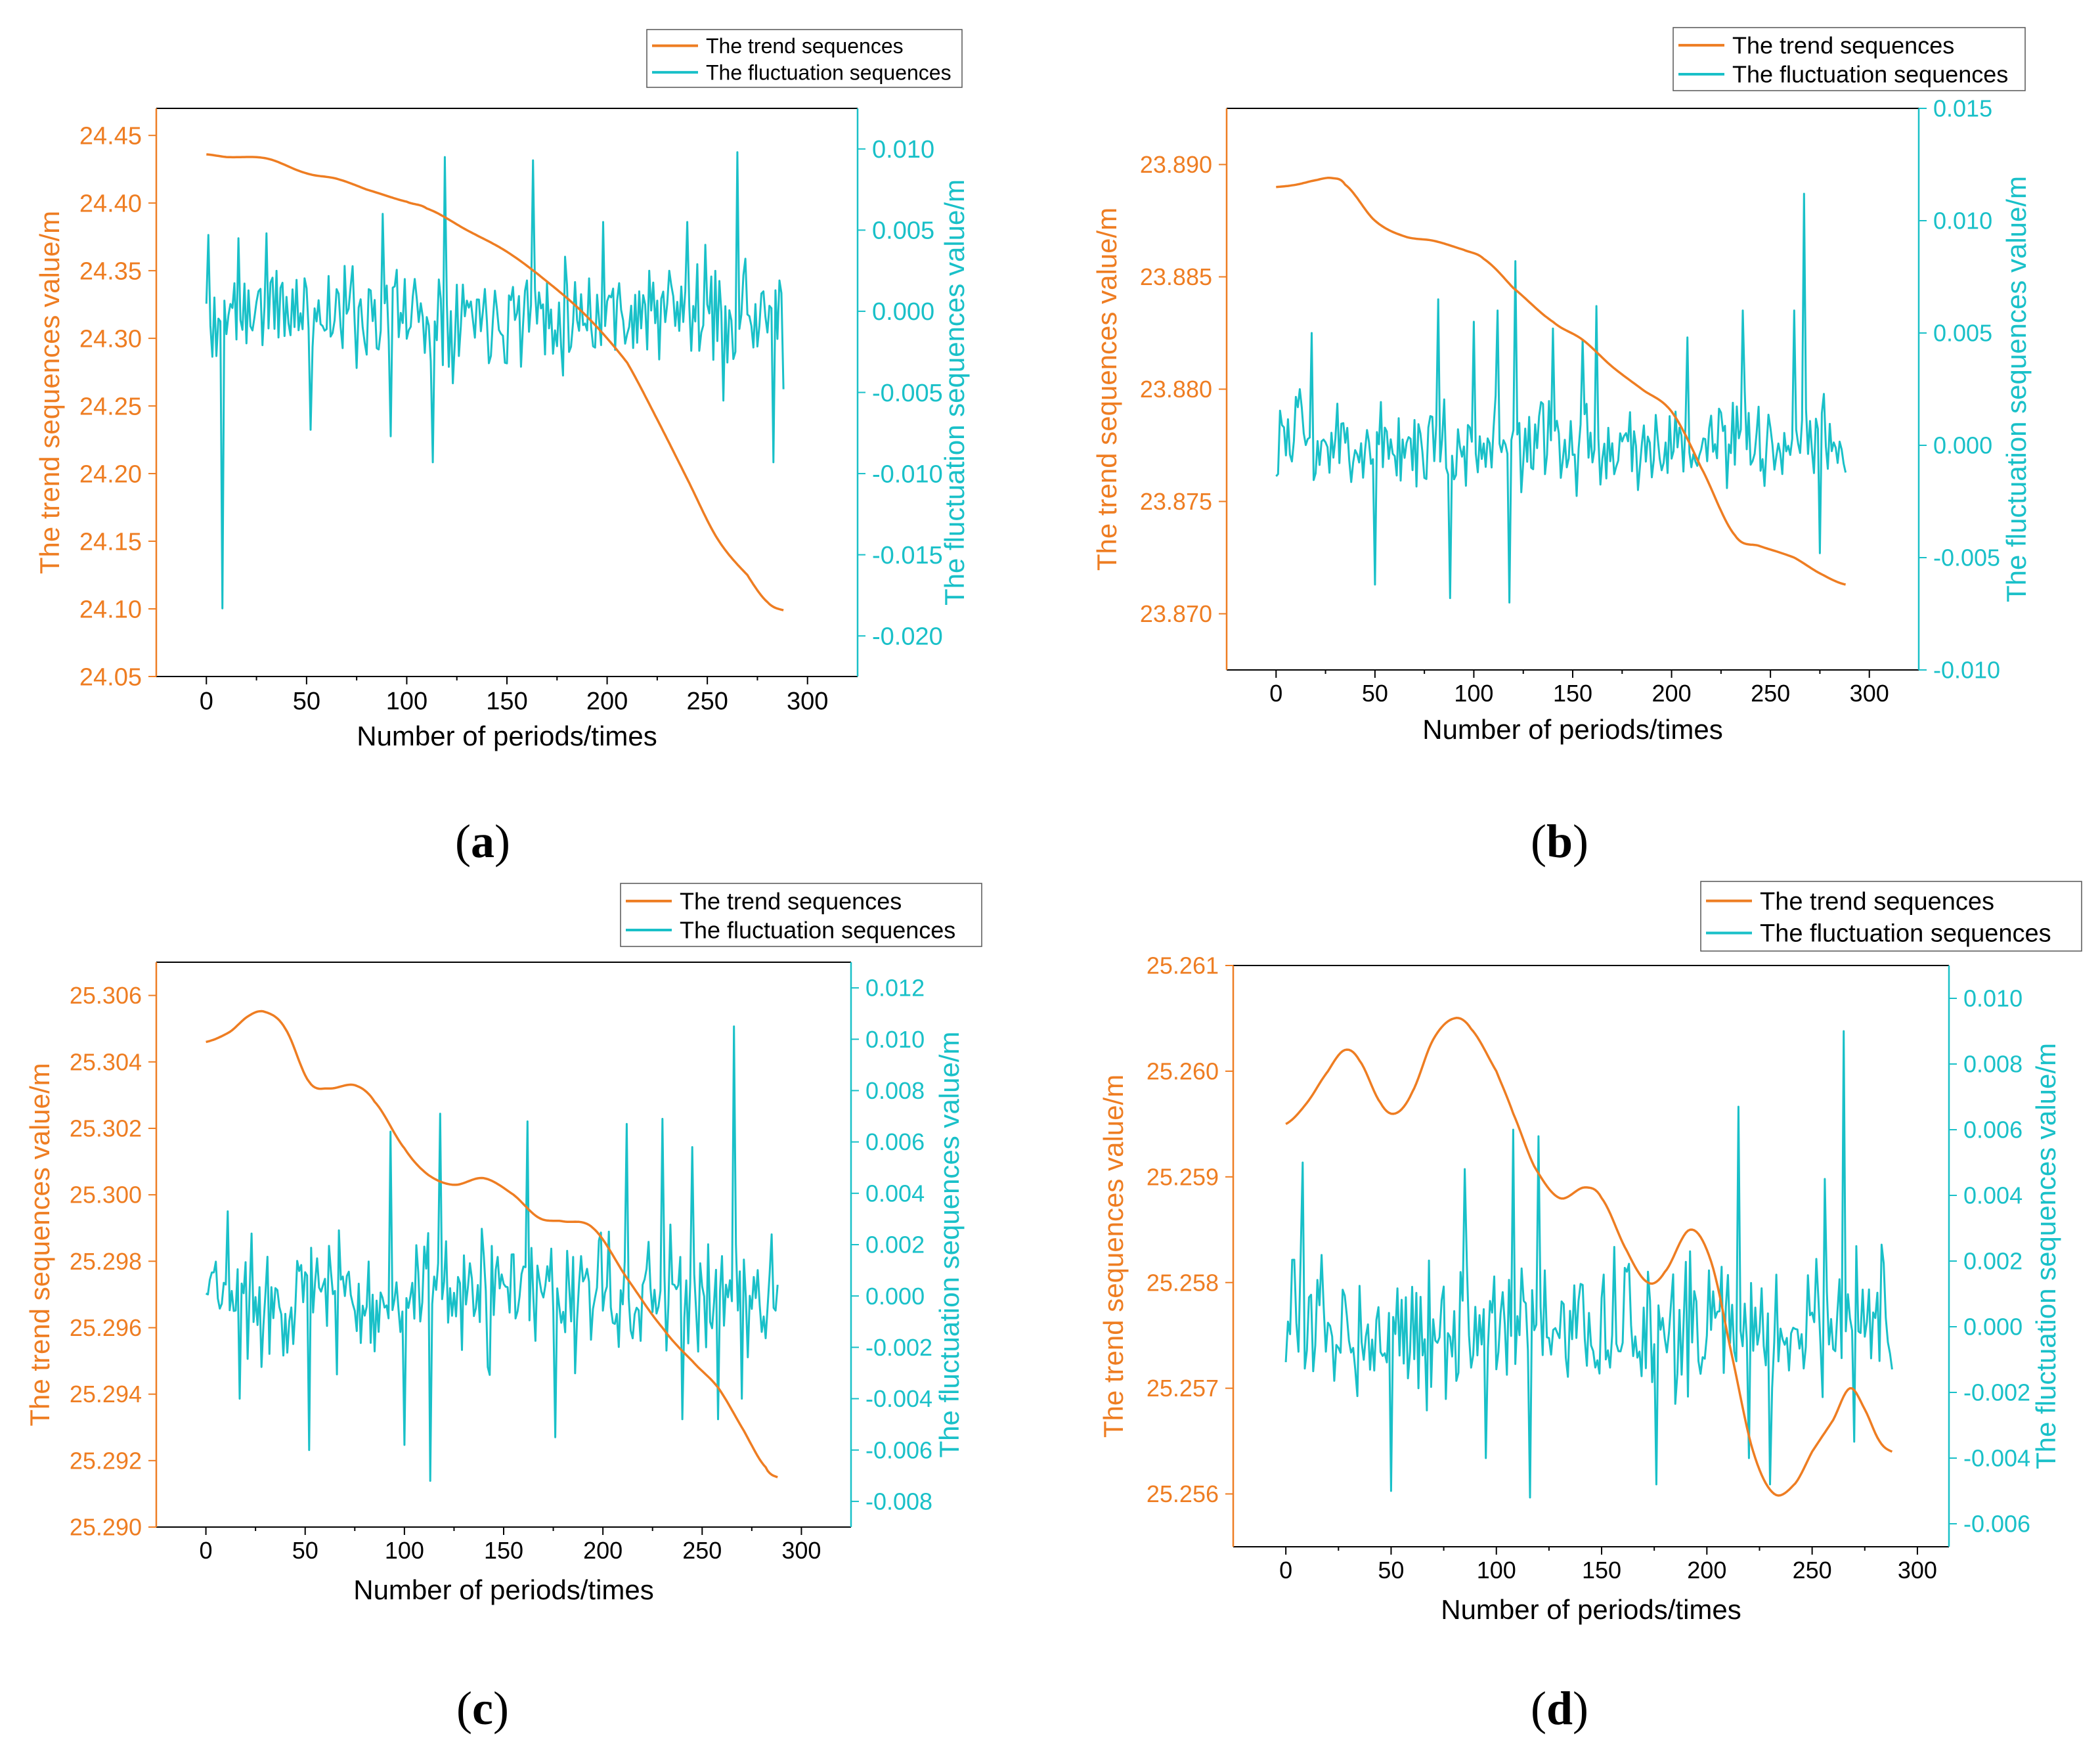 The width and height of the screenshot is (2100, 1753). Describe the element at coordinates (106, 1128) in the screenshot. I see `y-left-tick-label: 25.302` at that location.